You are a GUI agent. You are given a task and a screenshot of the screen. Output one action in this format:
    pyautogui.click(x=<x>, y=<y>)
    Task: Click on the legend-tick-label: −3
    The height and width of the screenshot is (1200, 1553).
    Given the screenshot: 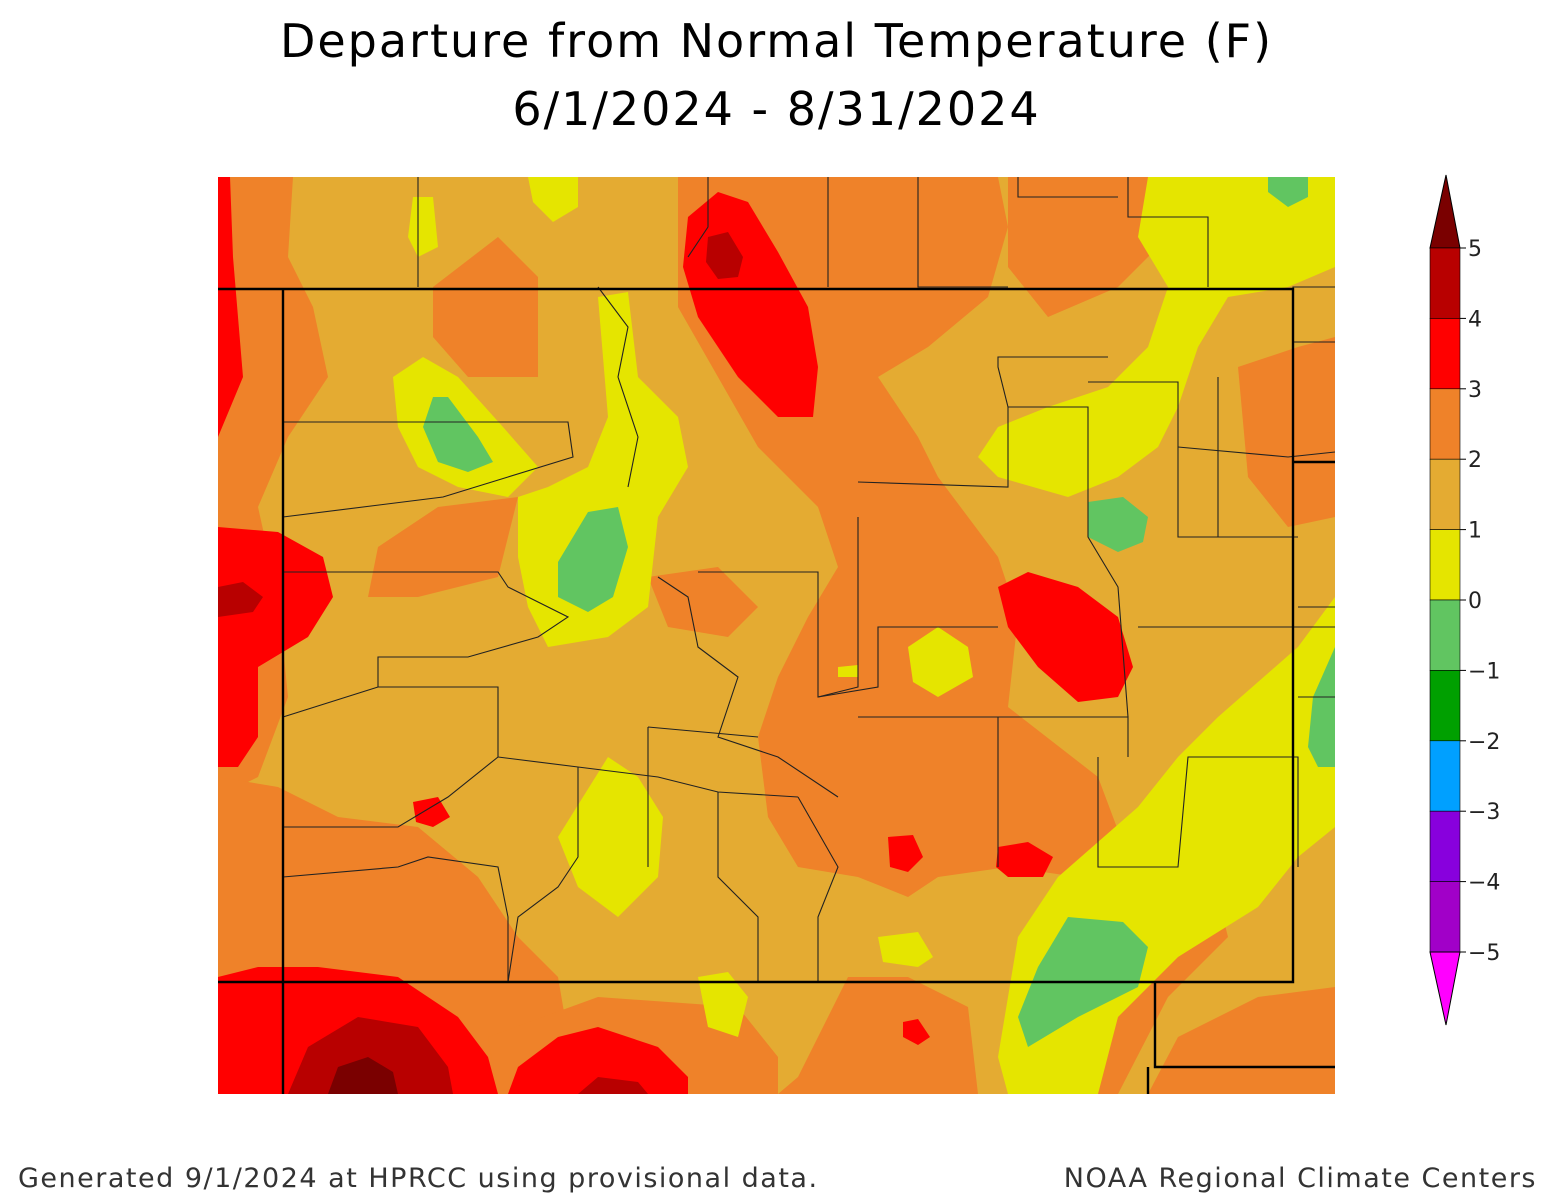 What is the action you would take?
    pyautogui.click(x=1484, y=812)
    